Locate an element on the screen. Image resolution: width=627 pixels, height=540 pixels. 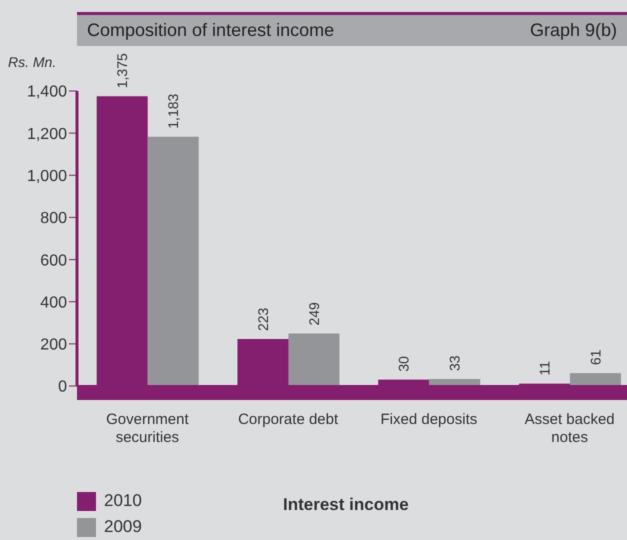
text: 1,375 is located at coordinates (122, 70).